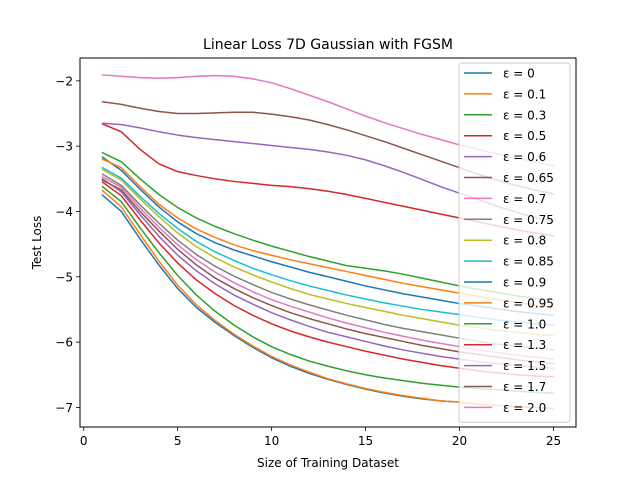 This screenshot has height=480, width=640. I want to click on legend-entry-0: ε = 0, so click(519, 74).